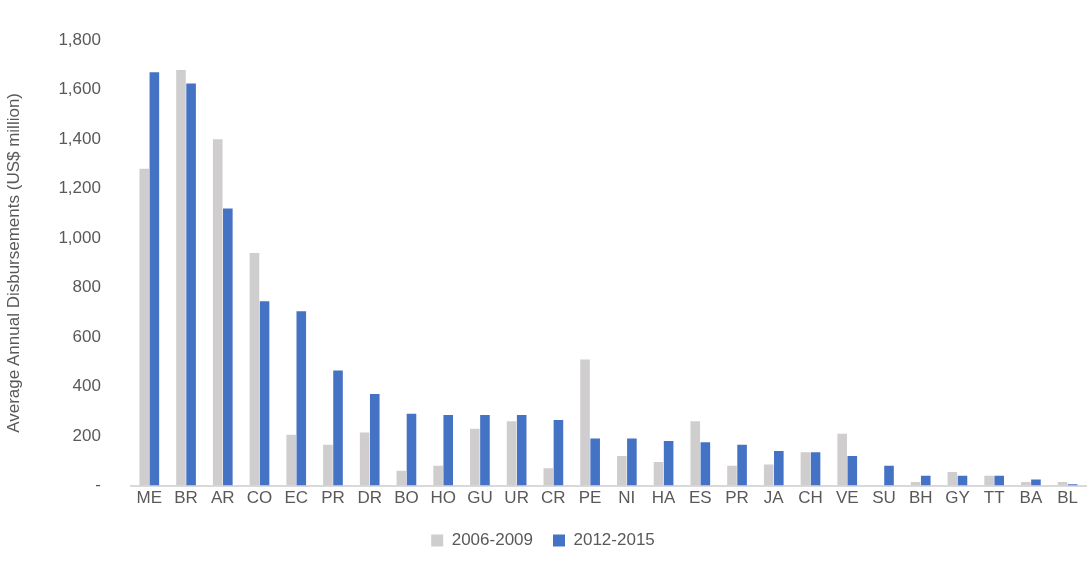 This screenshot has height=564, width=1091. What do you see at coordinates (590, 498) in the screenshot?
I see `x-tick-label: PE` at bounding box center [590, 498].